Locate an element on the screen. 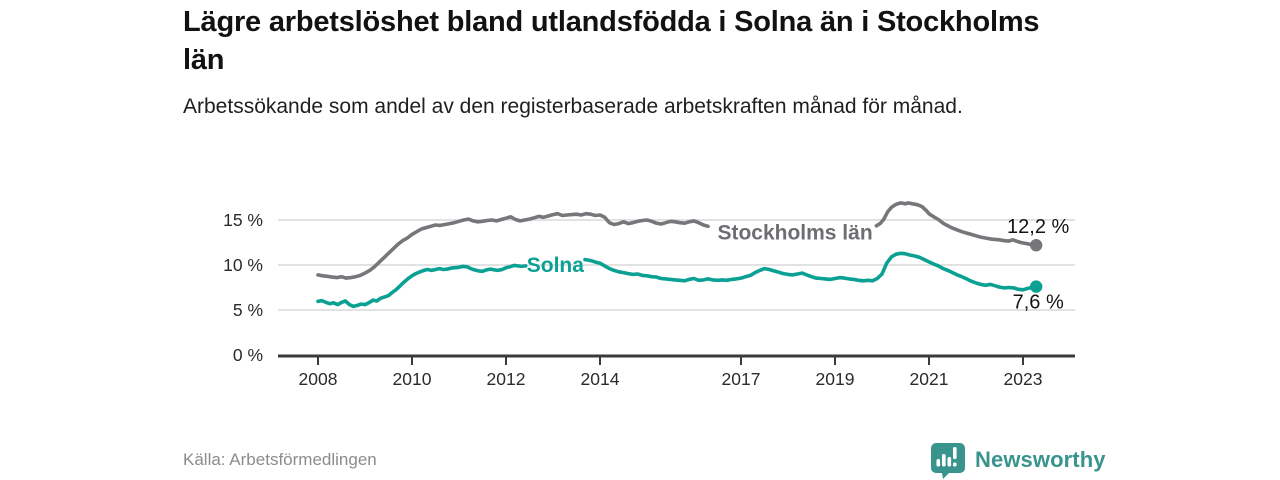 The image size is (1280, 480). exclamation-dot is located at coordinates (955, 464).